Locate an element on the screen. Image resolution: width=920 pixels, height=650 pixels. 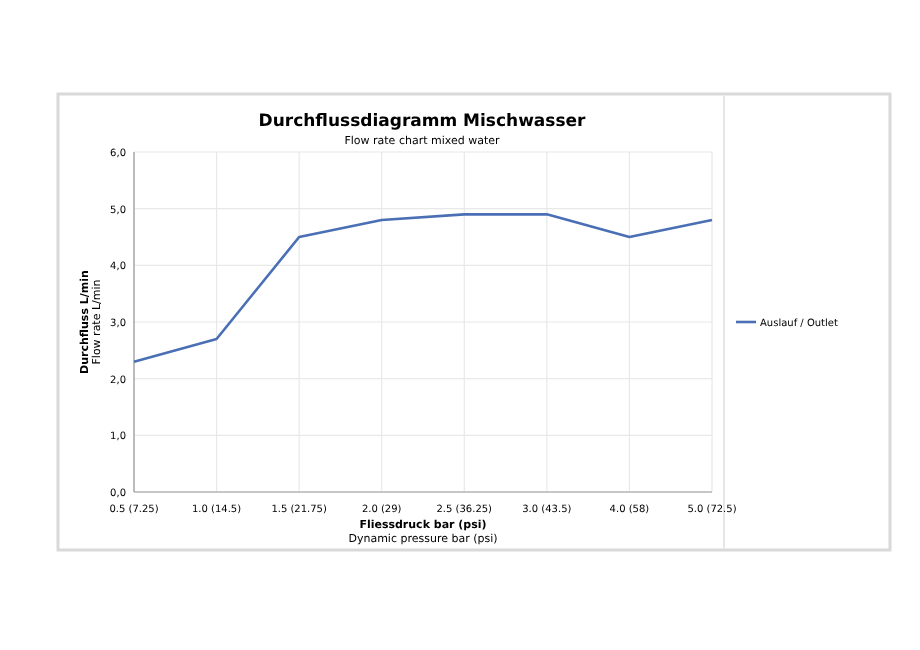
line-series is located at coordinates (423, 288).